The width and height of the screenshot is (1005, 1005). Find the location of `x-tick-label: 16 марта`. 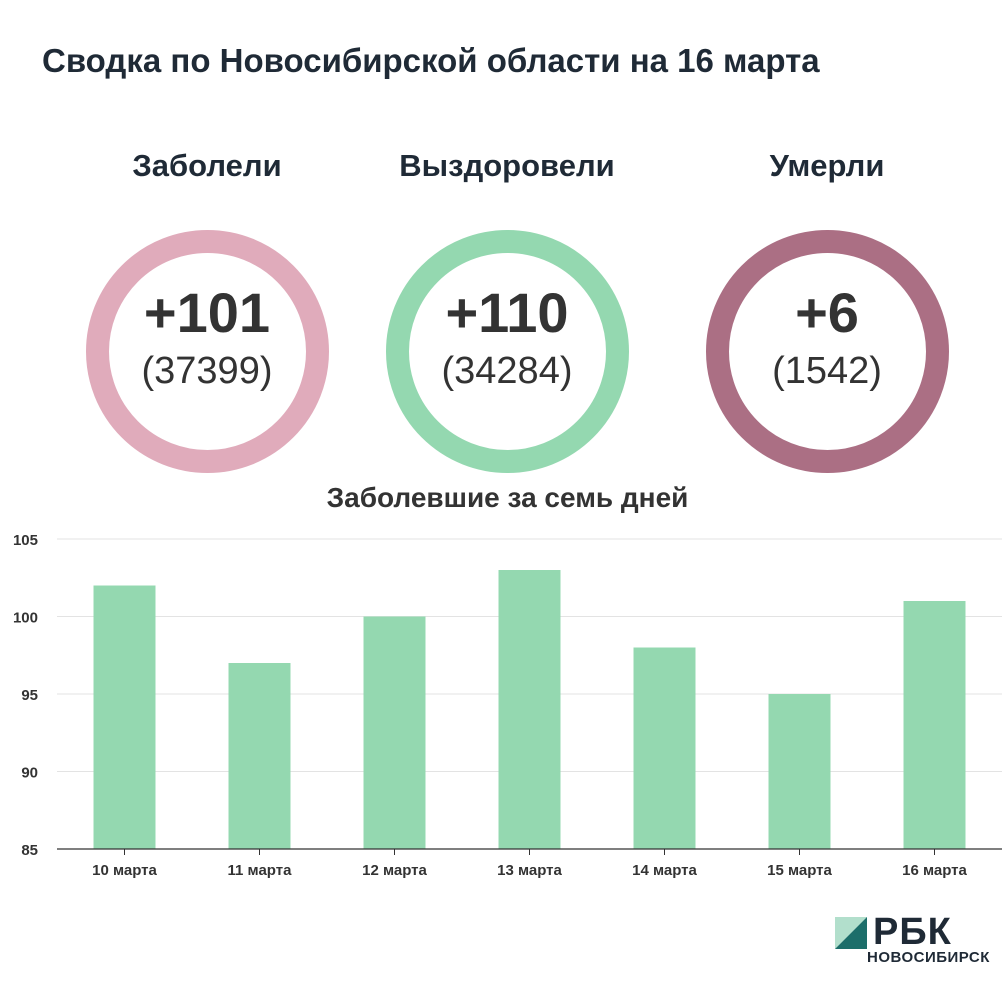

x-tick-label: 16 марта is located at coordinates (934, 870).